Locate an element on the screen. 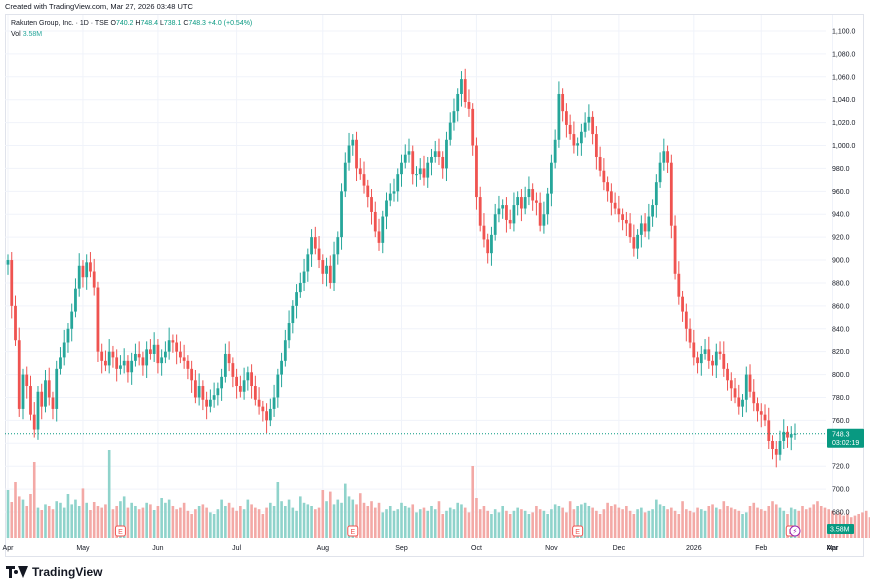 This screenshot has height=588, width=870. legend-vol-label: Vol is located at coordinates (16, 34).